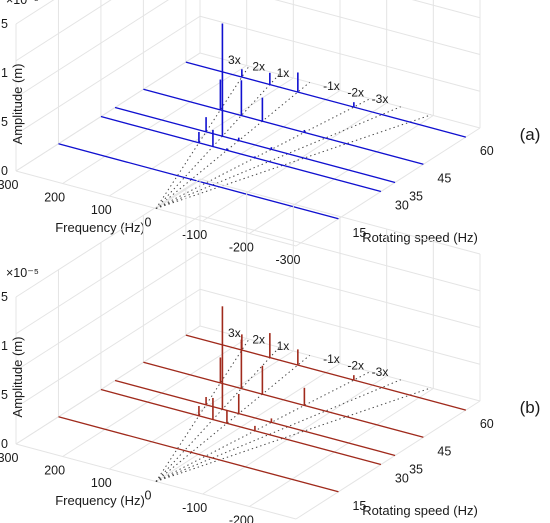 The image size is (550, 523). I want to click on z-tick-label: 0, so click(4, 171).